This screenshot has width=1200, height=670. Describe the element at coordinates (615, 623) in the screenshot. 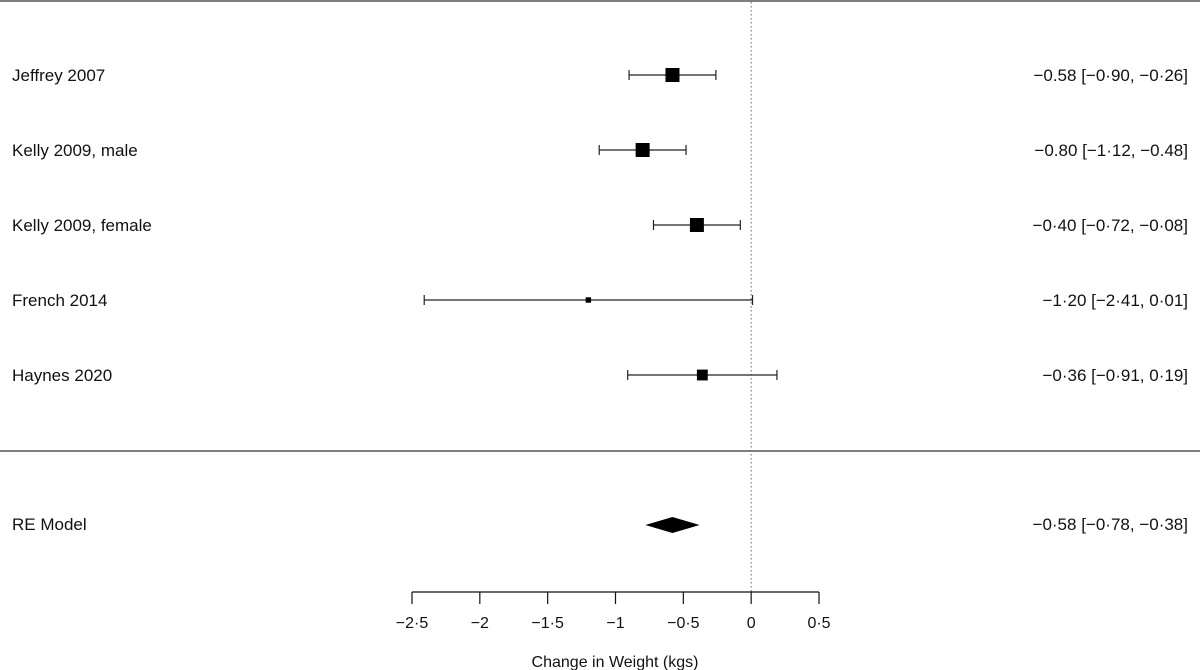

I see `x-axis-tick-label: −1` at that location.